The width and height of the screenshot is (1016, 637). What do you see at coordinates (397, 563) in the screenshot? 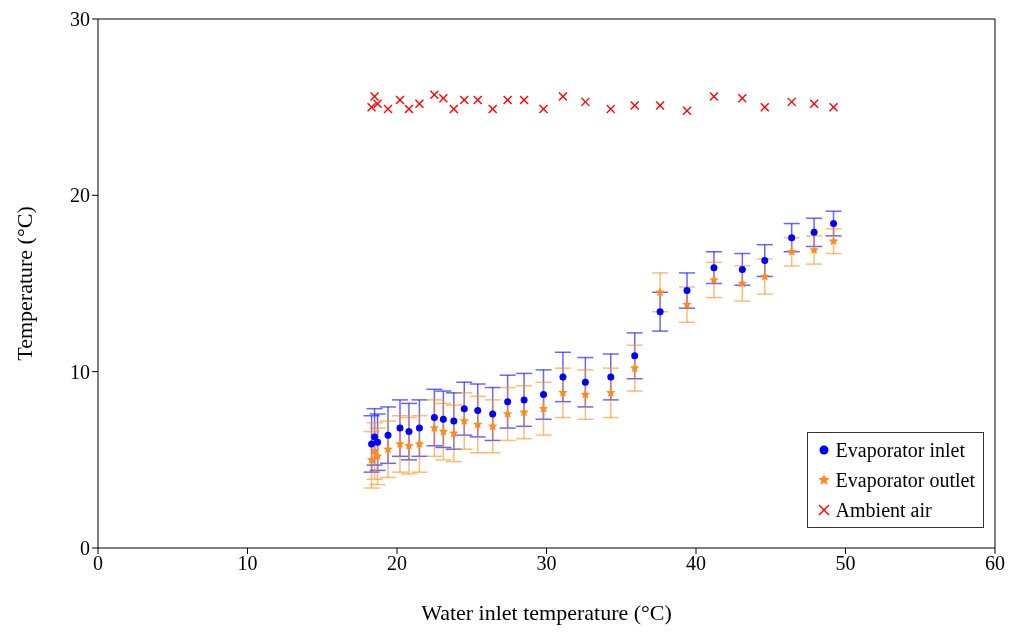
I see `x-tick-label: 20` at bounding box center [397, 563].